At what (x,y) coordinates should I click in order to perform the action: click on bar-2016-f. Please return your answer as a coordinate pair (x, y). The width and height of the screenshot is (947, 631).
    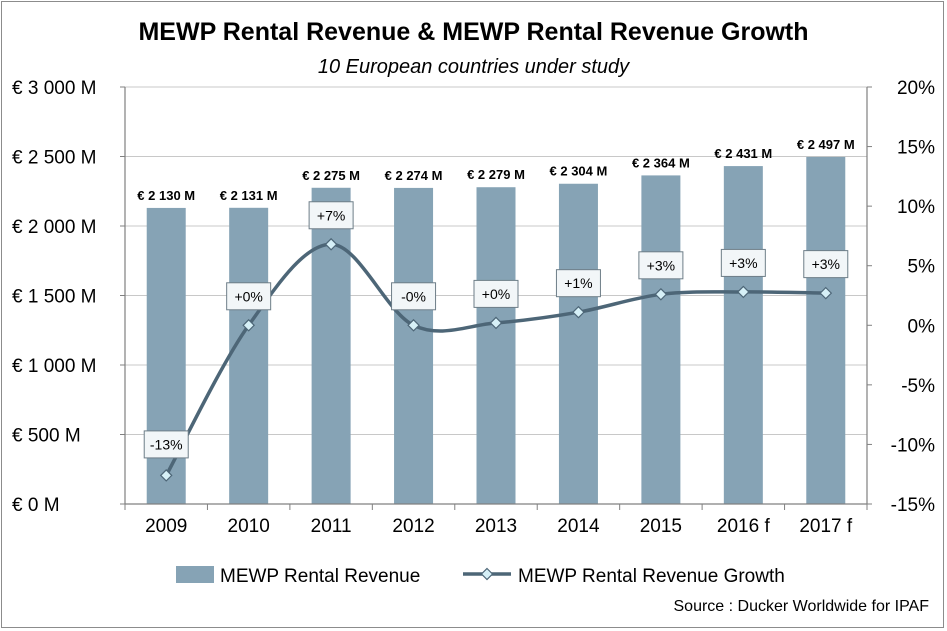
    Looking at the image, I should click on (743, 335).